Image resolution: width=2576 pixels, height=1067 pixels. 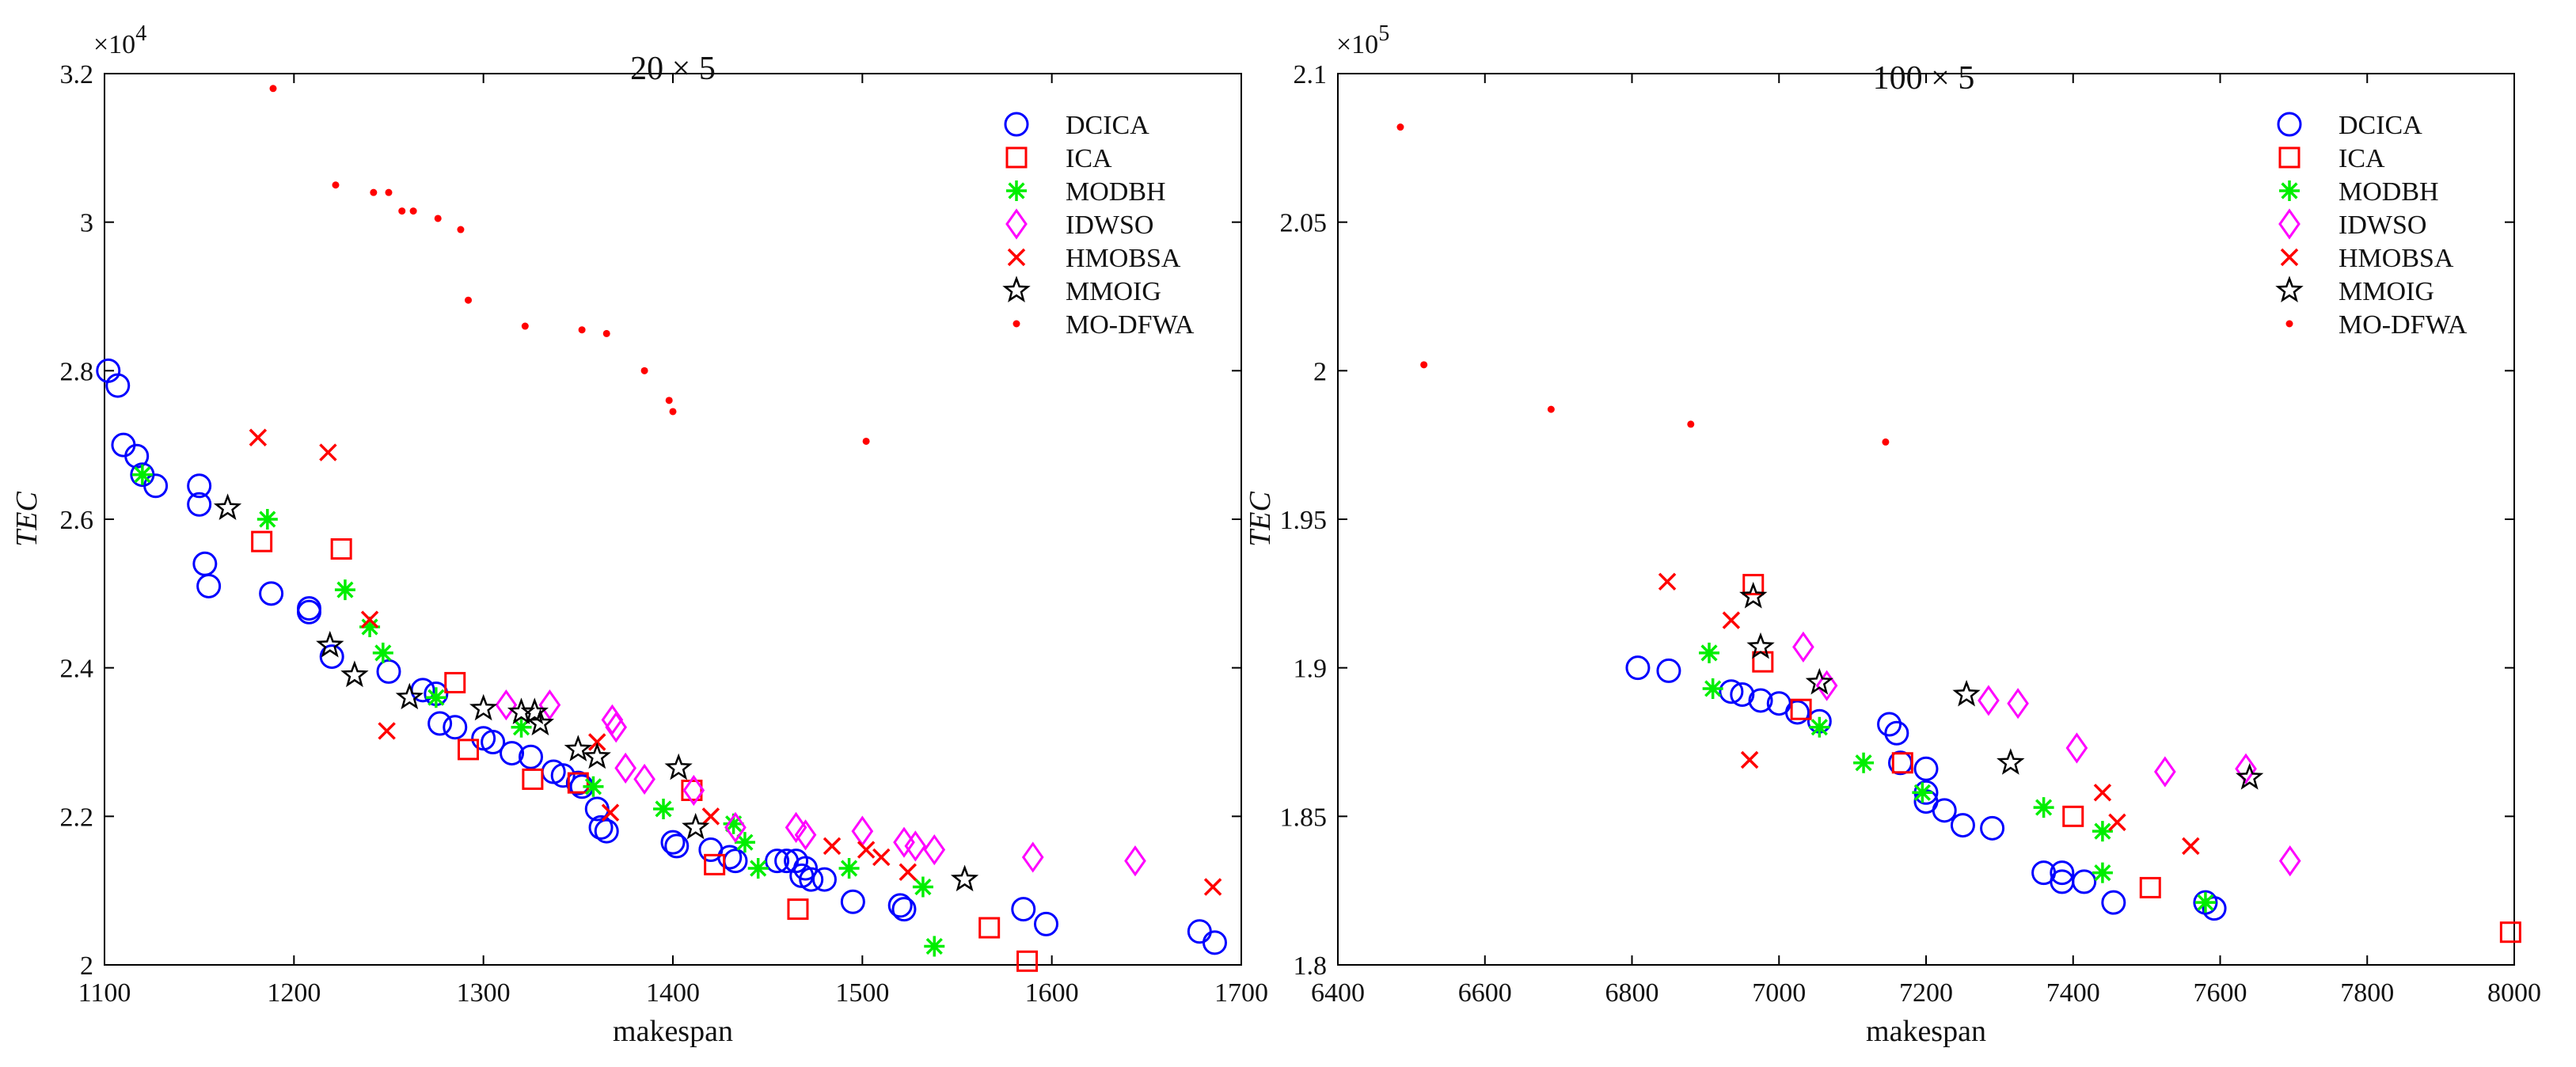 What do you see at coordinates (673, 993) in the screenshot?
I see `x-tick-label: 1400` at bounding box center [673, 993].